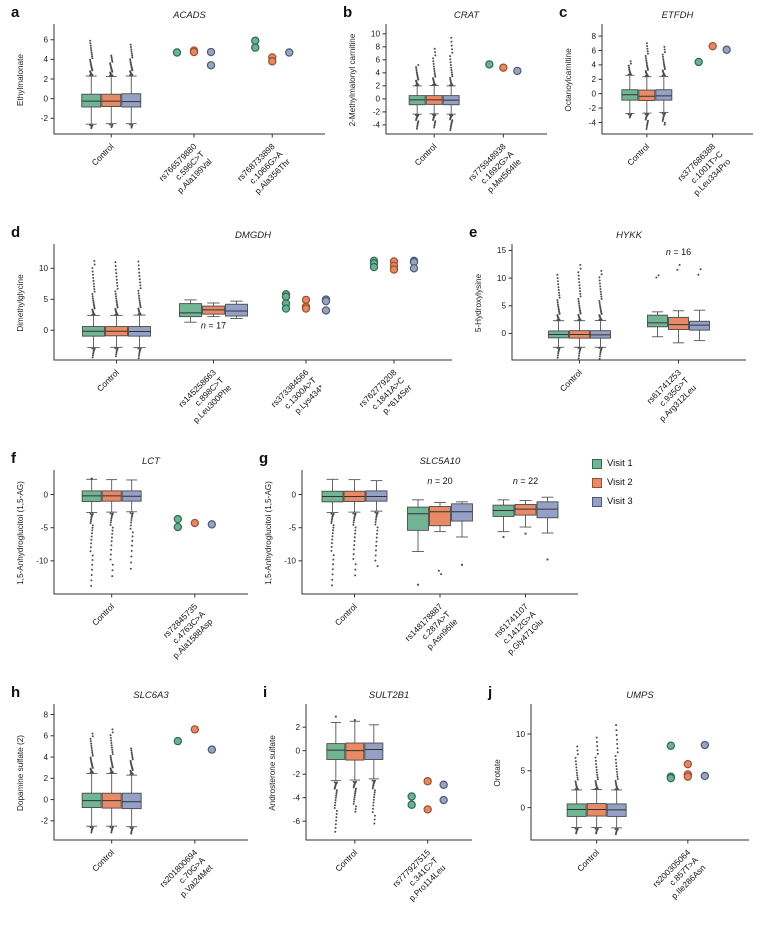  What do you see at coordinates (568, 80) in the screenshot?
I see `svg-text: Octanoylcarnitine` at bounding box center [568, 80].